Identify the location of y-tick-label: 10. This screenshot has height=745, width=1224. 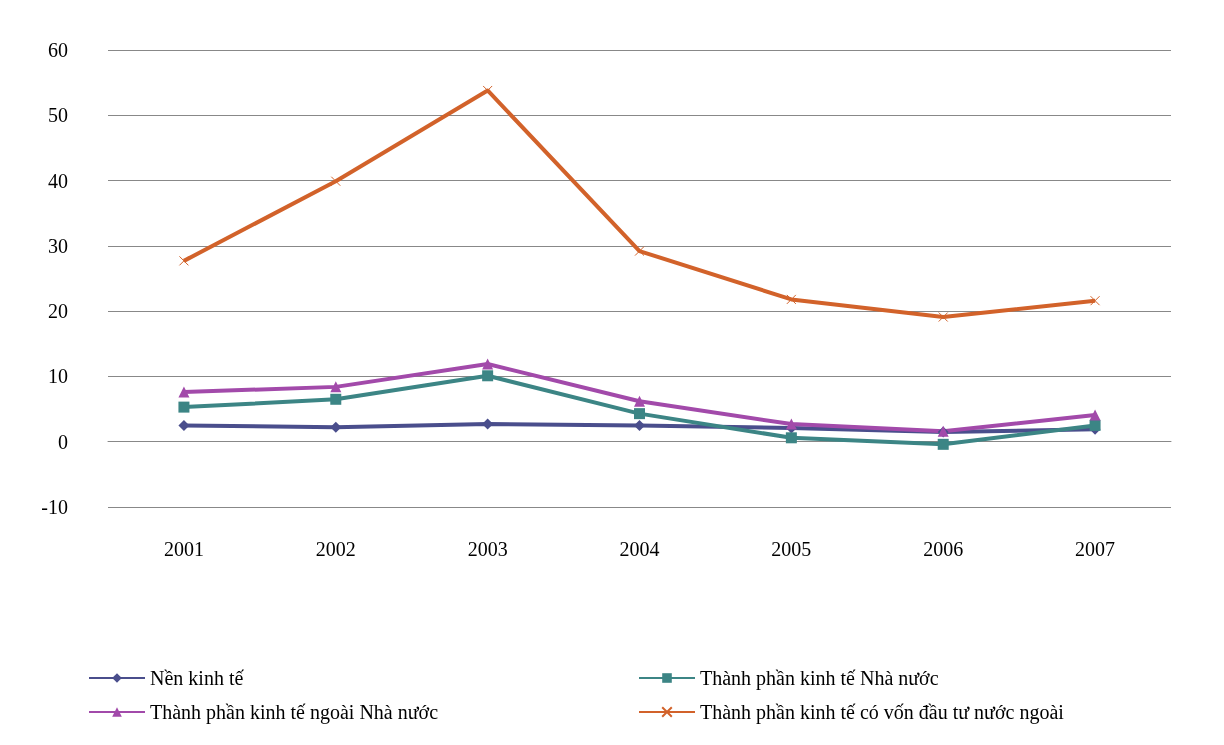
(58, 376).